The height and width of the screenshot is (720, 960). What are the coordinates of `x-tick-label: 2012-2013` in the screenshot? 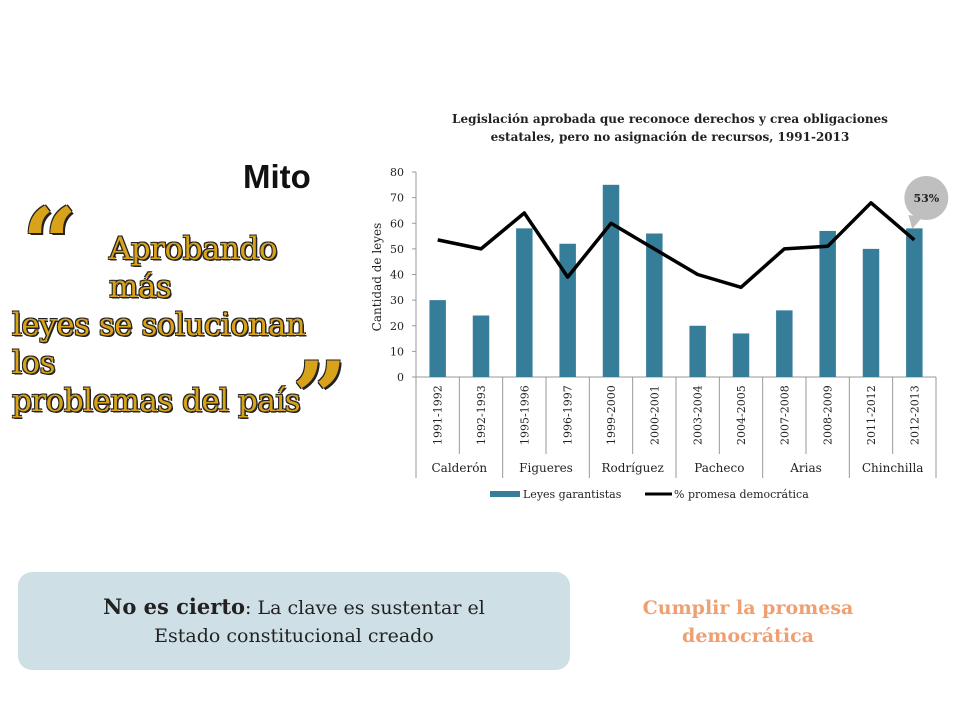 It's located at (914, 415).